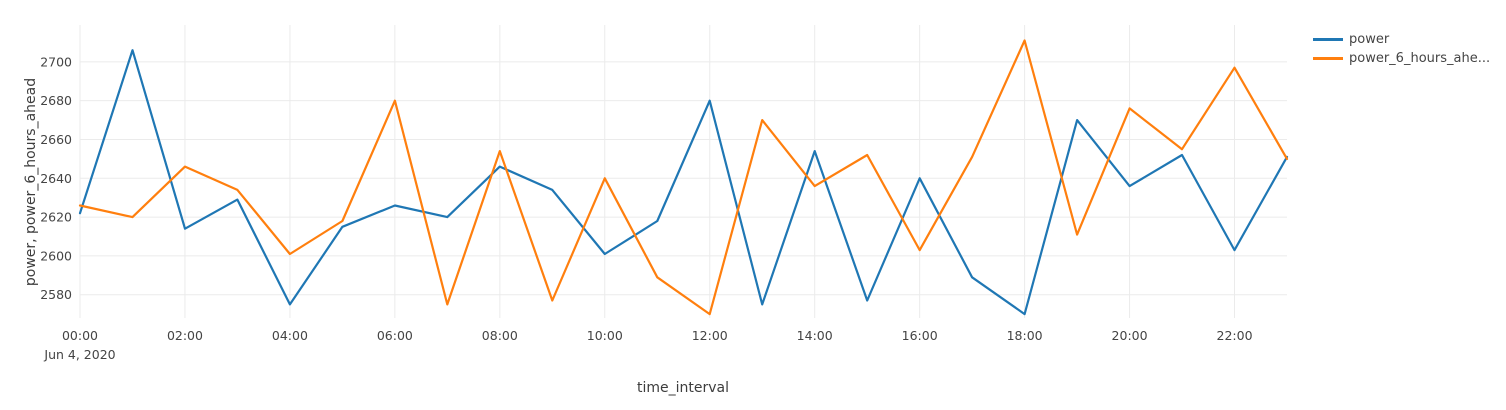 Image resolution: width=1506 pixels, height=410 pixels. I want to click on x-axis-date-label: Jun 4, 2020, so click(80, 354).